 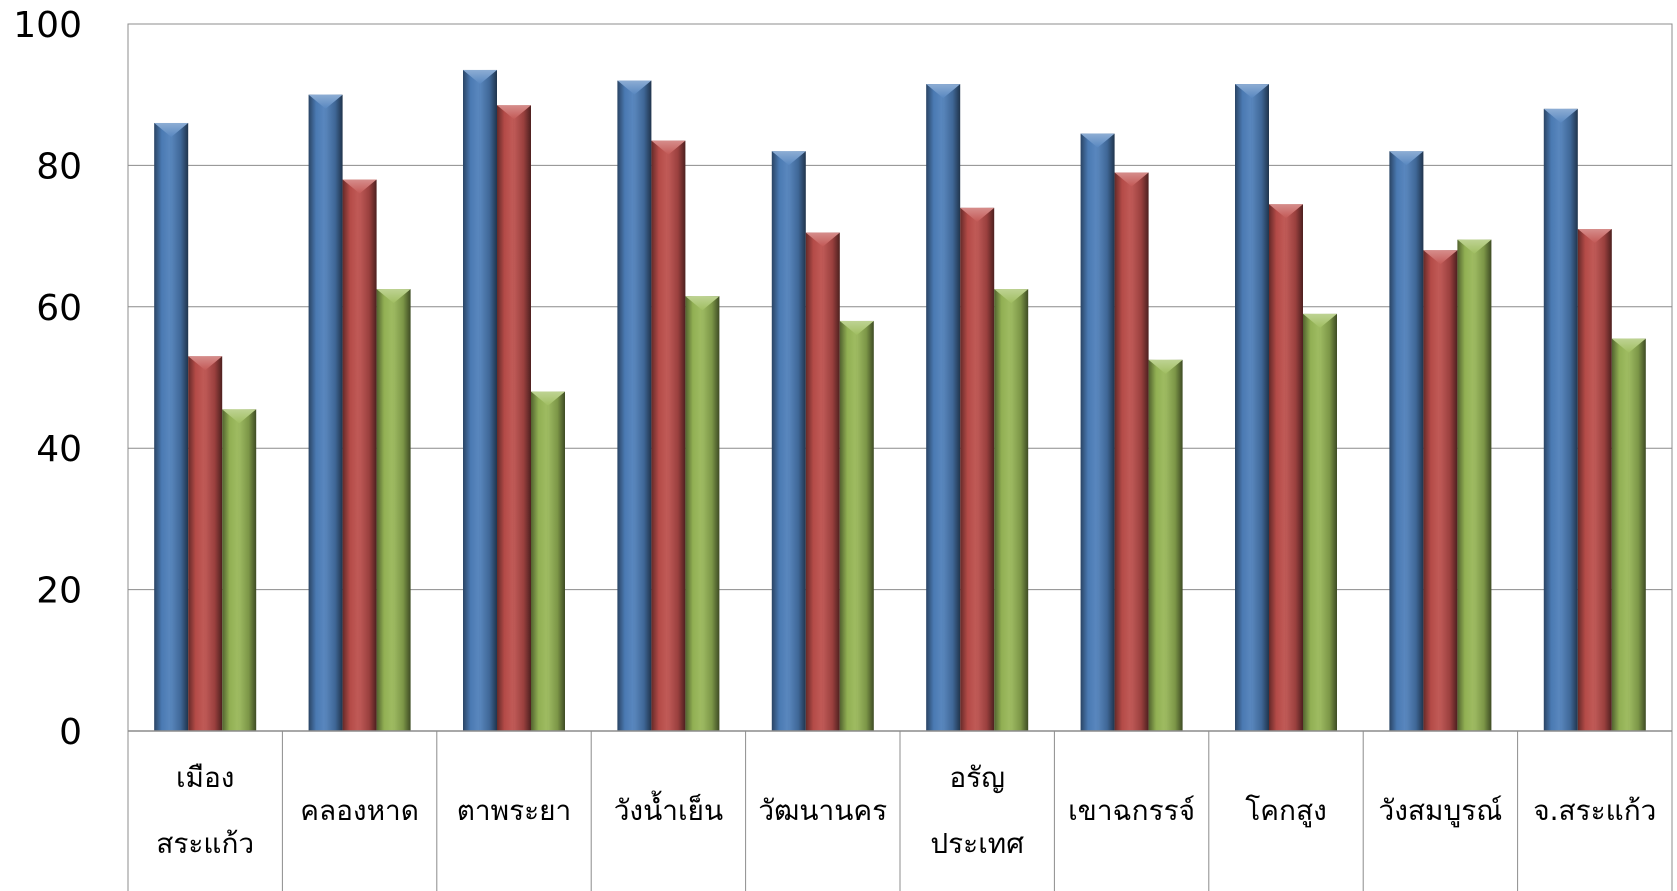 I want to click on x-tick-label: วังน้ำเย็น, so click(x=668, y=808).